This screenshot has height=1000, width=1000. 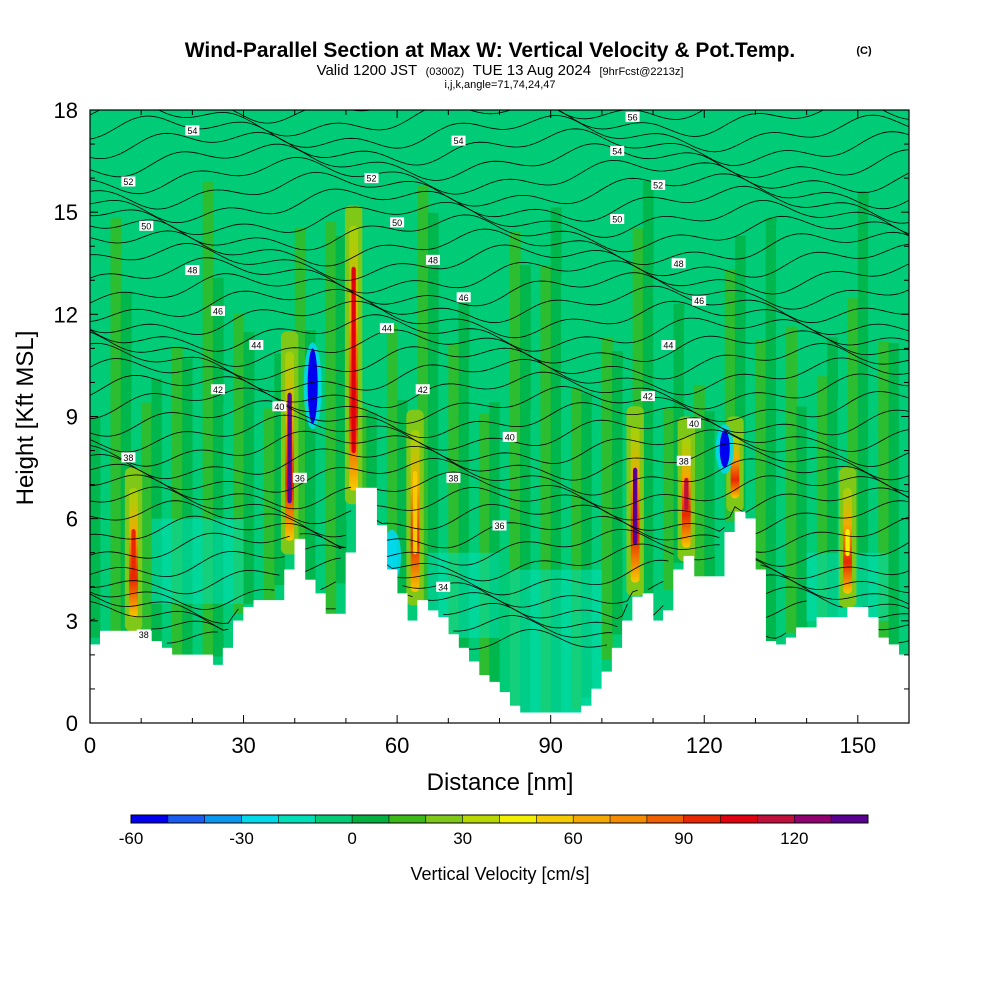 I want to click on colorbar-tick-1: -30, so click(x=241, y=838).